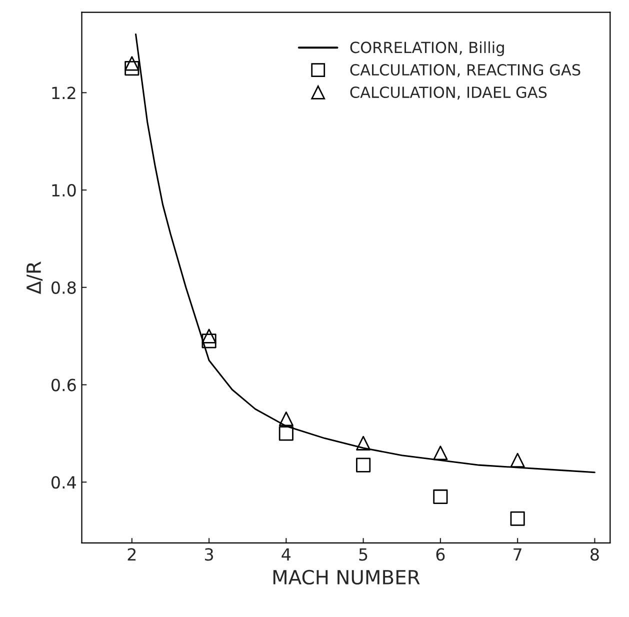  I want to click on x-tick-label: 4, so click(286, 554).